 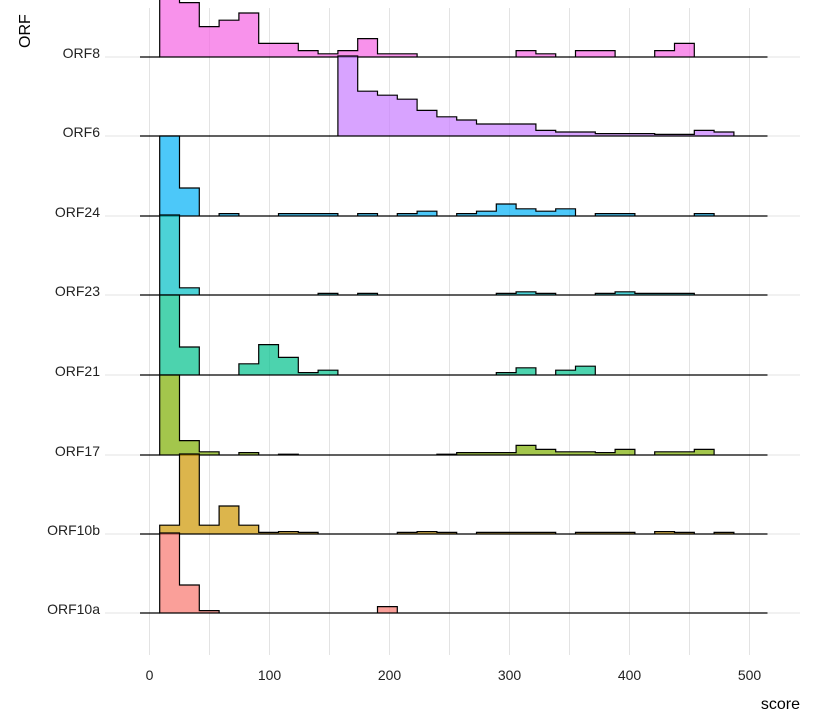 I want to click on x-axis-ticks: 0 100 200 300 400 500, so click(x=454, y=675).